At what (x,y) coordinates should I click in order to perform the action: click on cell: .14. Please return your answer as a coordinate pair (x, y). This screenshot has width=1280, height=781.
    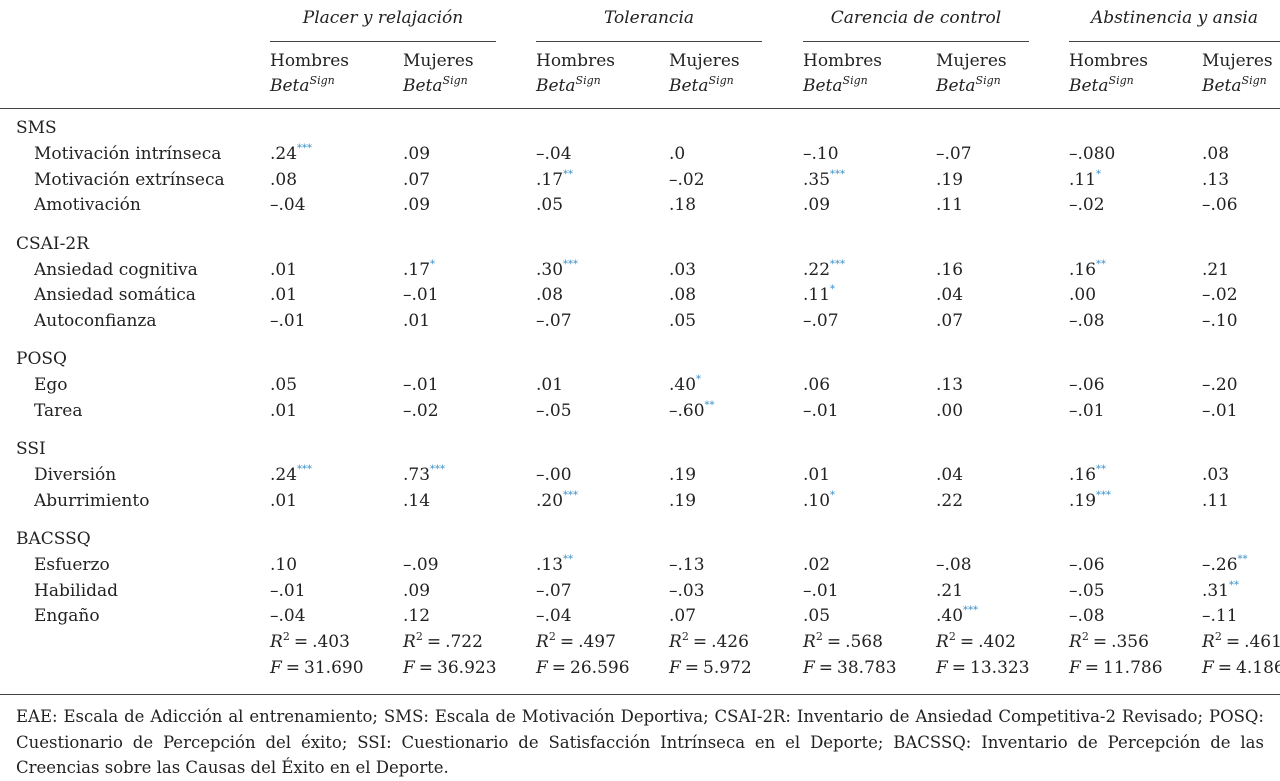
    Looking at the image, I should click on (416, 501).